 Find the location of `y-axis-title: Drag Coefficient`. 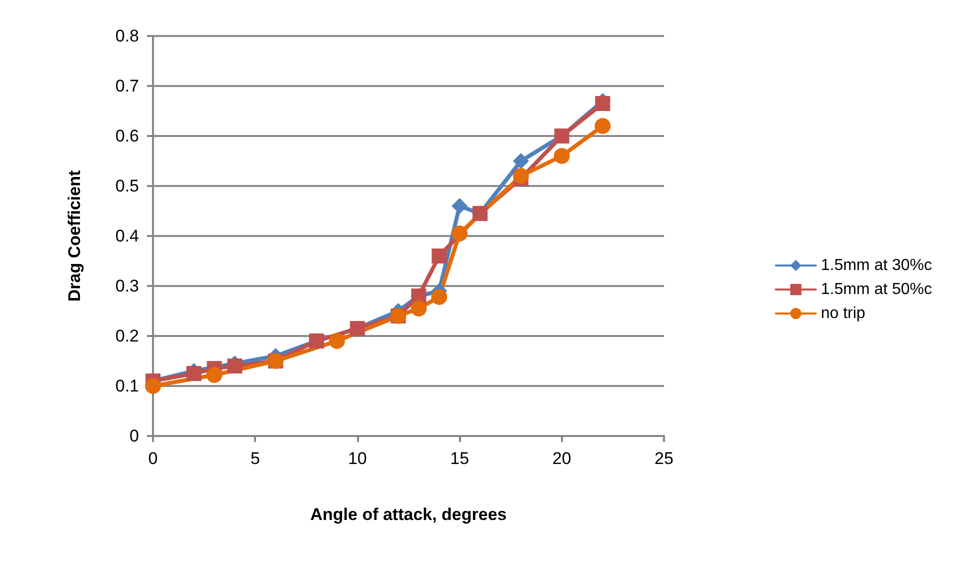

y-axis-title: Drag Coefficient is located at coordinates (74, 236).